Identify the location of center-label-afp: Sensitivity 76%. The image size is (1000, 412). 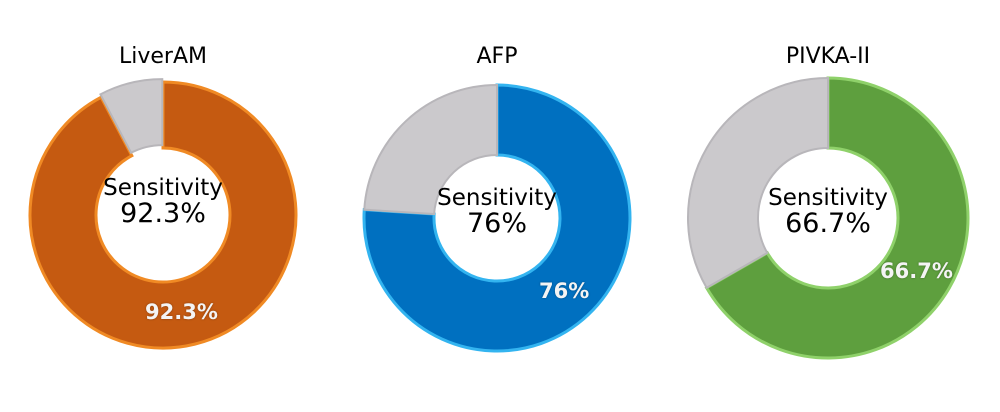
(497, 212).